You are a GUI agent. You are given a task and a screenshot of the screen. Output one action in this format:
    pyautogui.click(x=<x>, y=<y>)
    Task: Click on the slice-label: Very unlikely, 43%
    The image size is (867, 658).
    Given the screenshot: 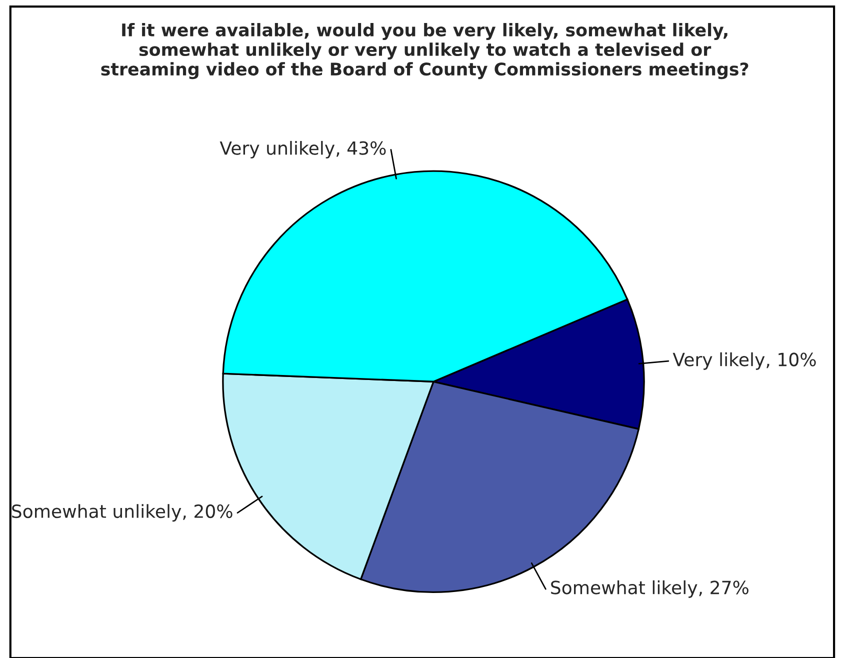 What is the action you would take?
    pyautogui.click(x=303, y=149)
    